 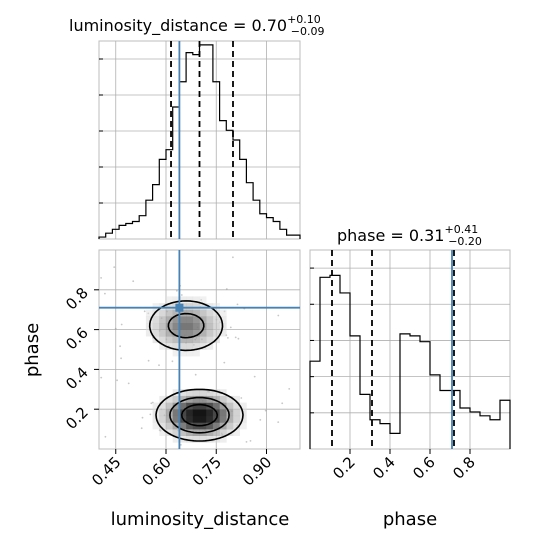 I want to click on ph-title-minus: −0.20, so click(x=465, y=241).